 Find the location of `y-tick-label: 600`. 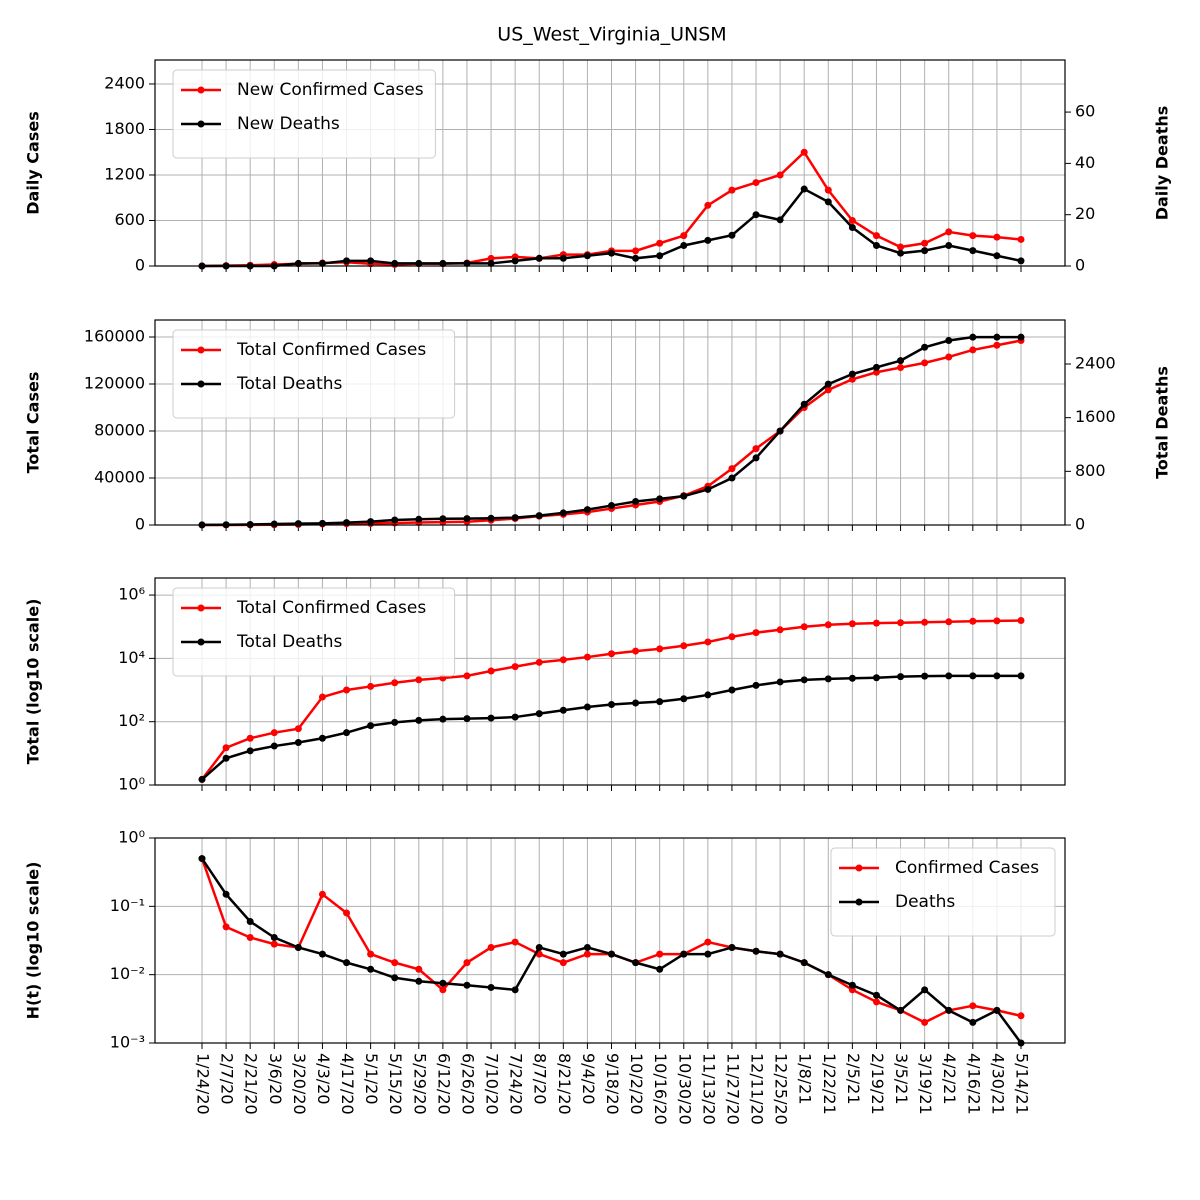

y-tick-label: 600 is located at coordinates (129, 219).